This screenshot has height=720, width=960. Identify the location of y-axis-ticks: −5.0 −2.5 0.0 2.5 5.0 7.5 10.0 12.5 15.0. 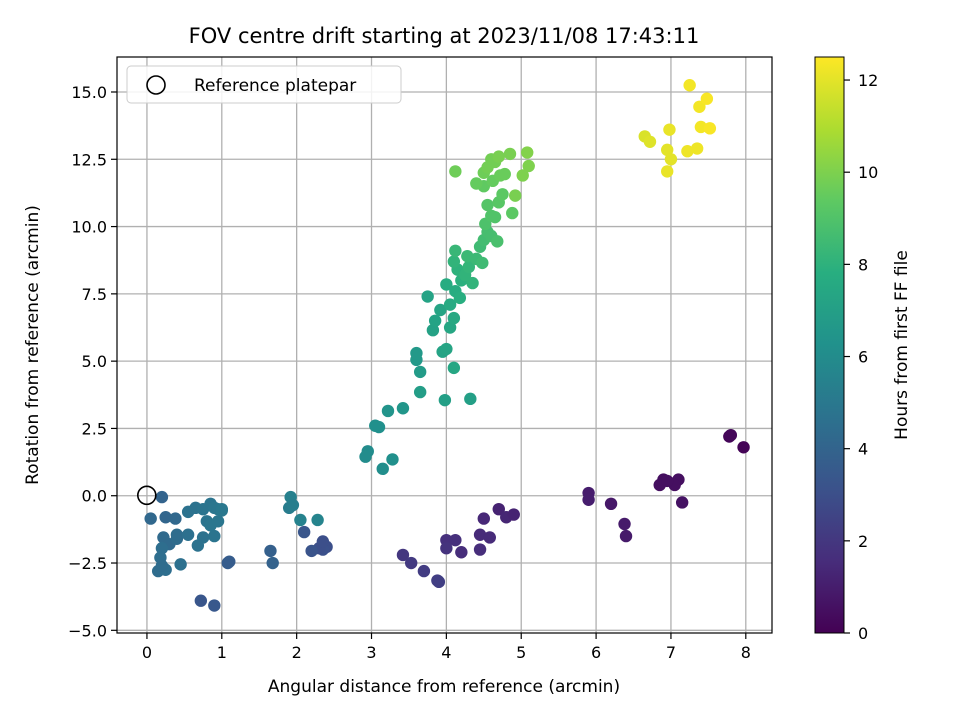
(92, 361).